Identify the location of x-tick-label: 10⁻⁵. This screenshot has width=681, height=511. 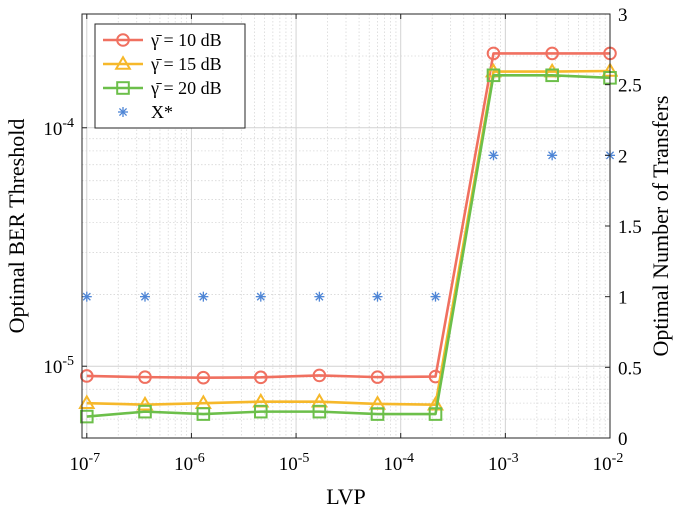
(294, 463).